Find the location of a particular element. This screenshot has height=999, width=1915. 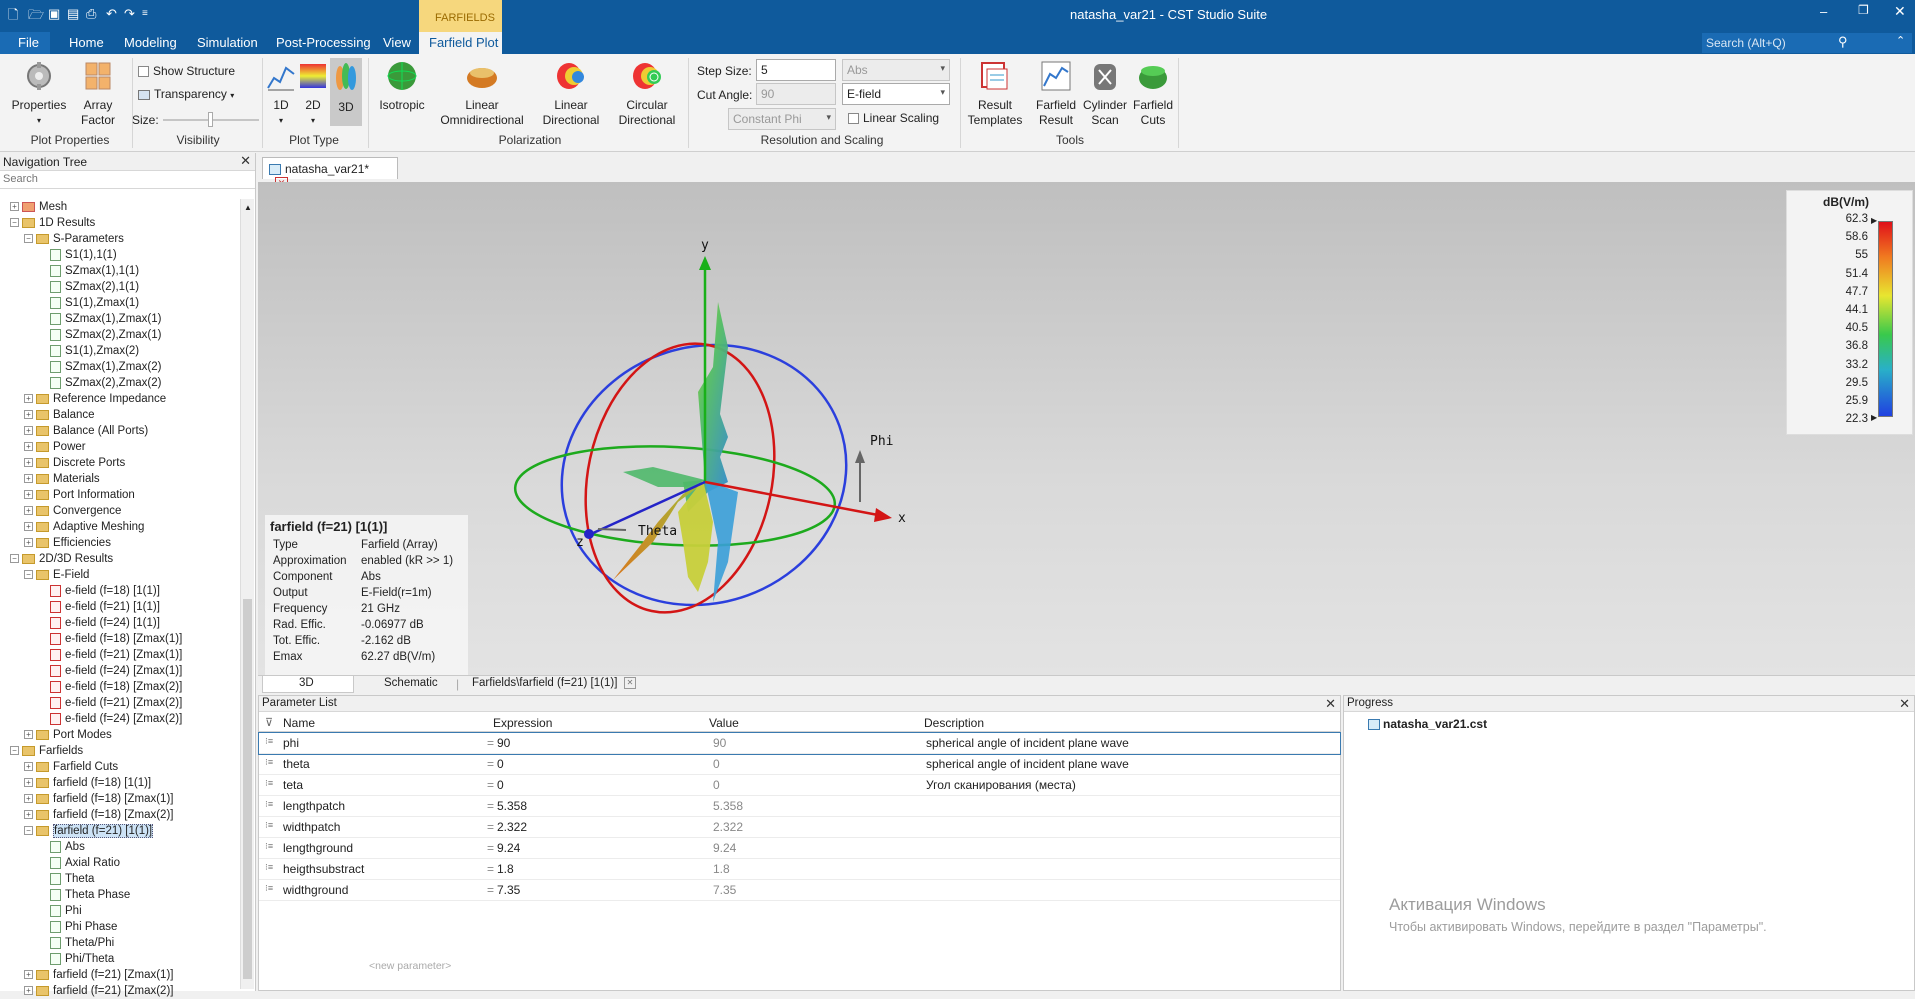

tree-item: S1(1),Zmax(1) is located at coordinates (94, 303).